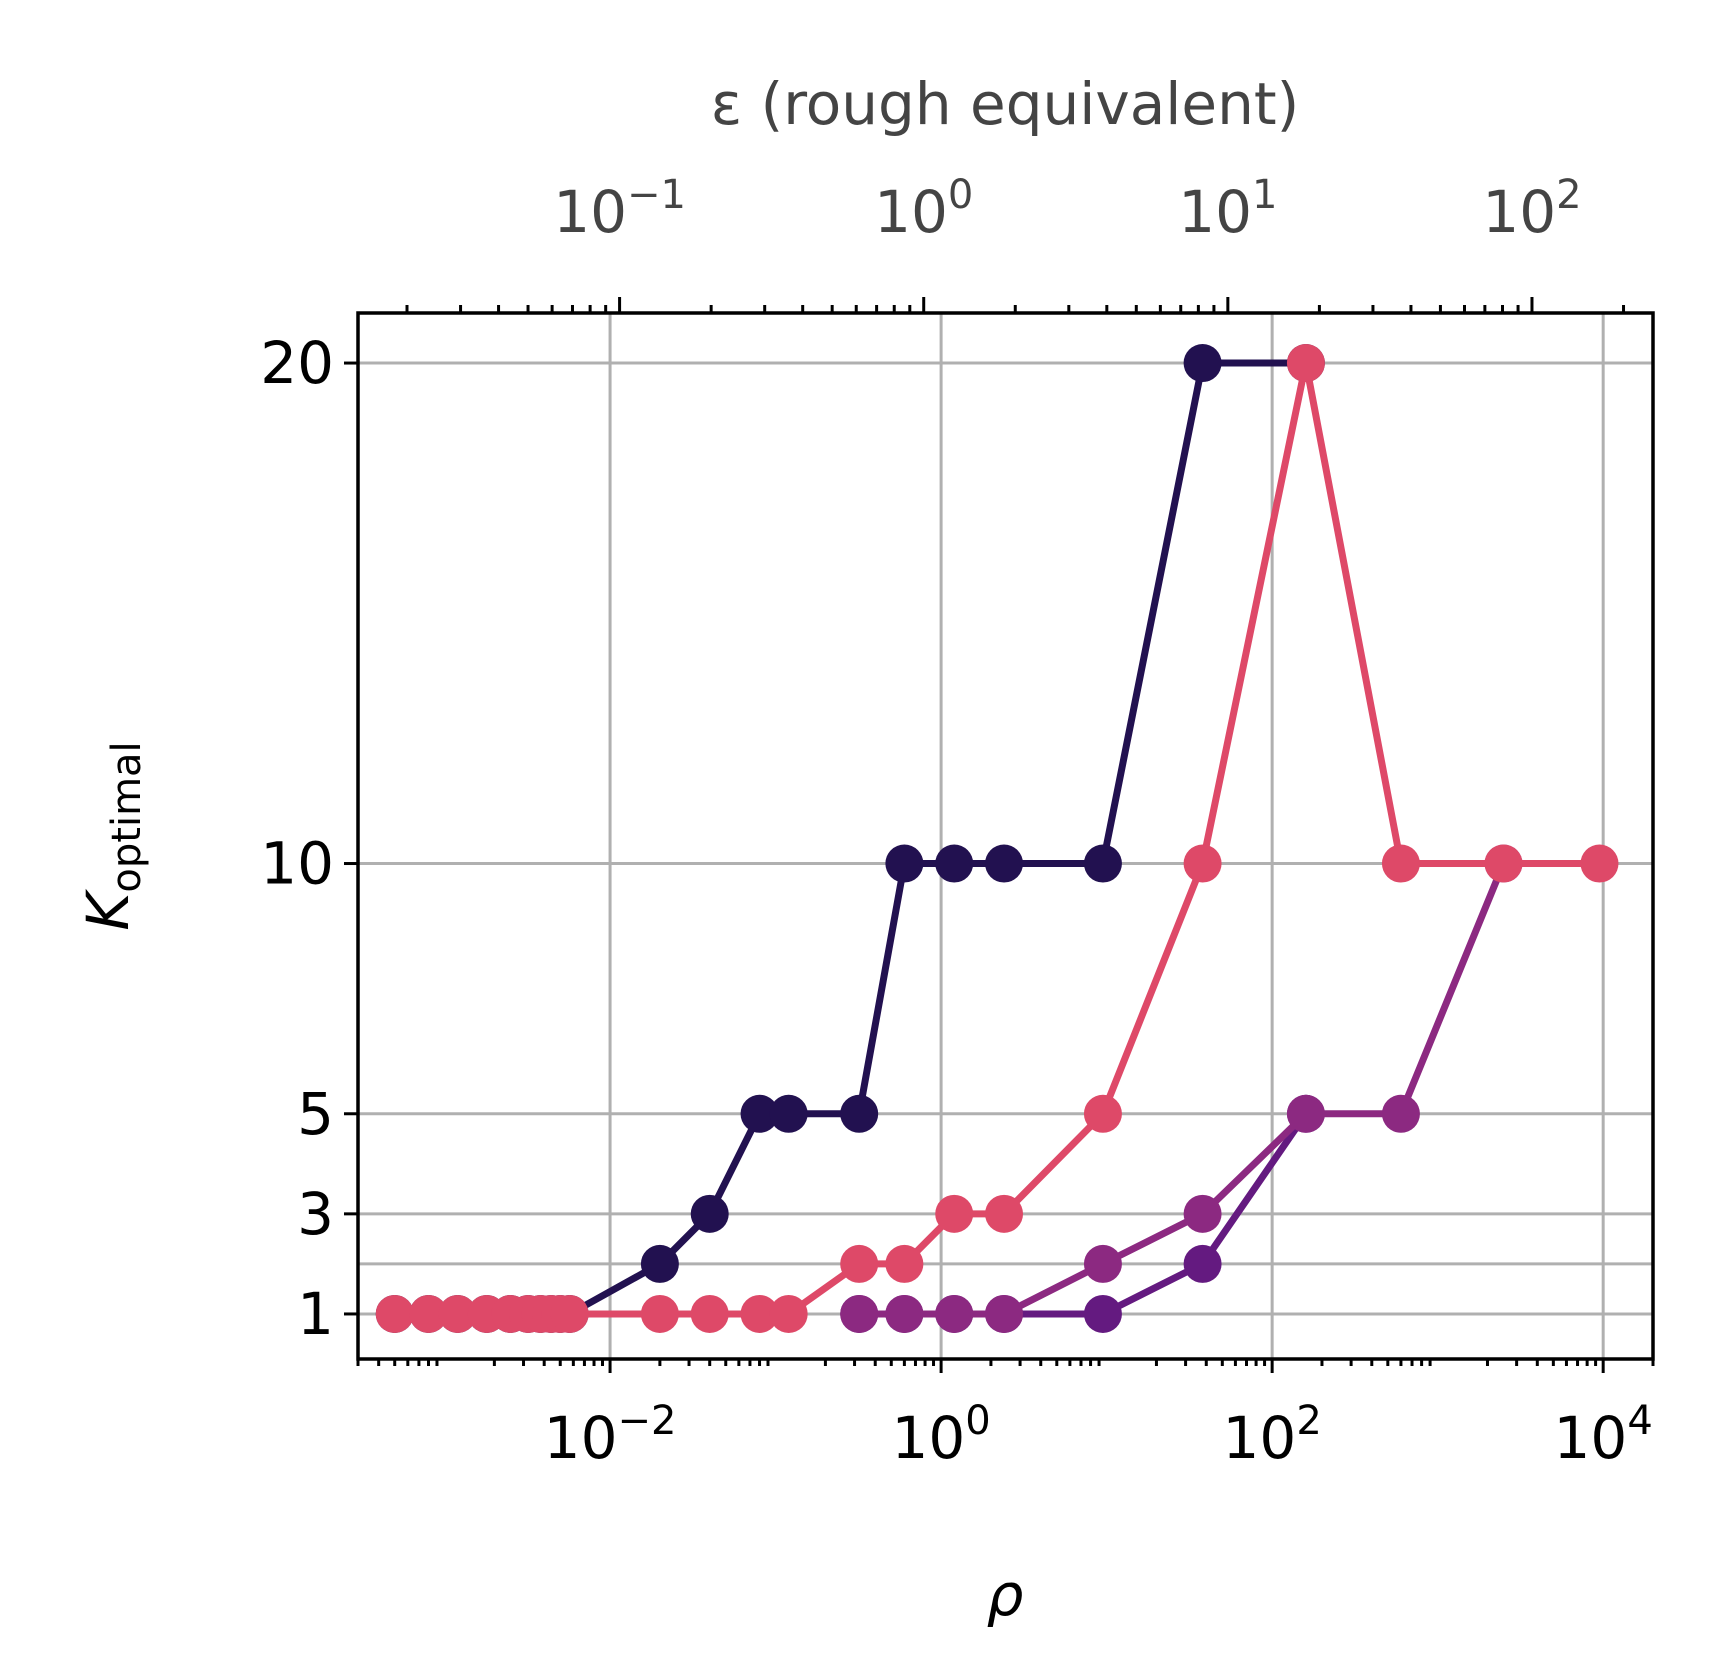 This screenshot has width=1732, height=1679. What do you see at coordinates (297, 363) in the screenshot?
I see `y-tick-label-4: 20` at bounding box center [297, 363].